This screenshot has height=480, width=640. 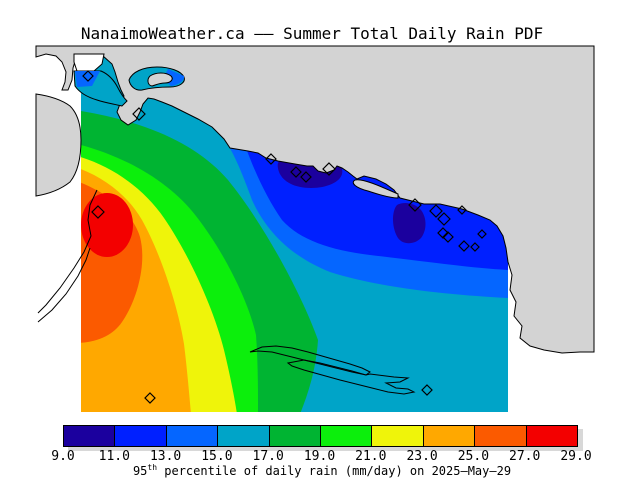 I want to click on colorbar-tick-17.0: 17.0, so click(x=268, y=456).